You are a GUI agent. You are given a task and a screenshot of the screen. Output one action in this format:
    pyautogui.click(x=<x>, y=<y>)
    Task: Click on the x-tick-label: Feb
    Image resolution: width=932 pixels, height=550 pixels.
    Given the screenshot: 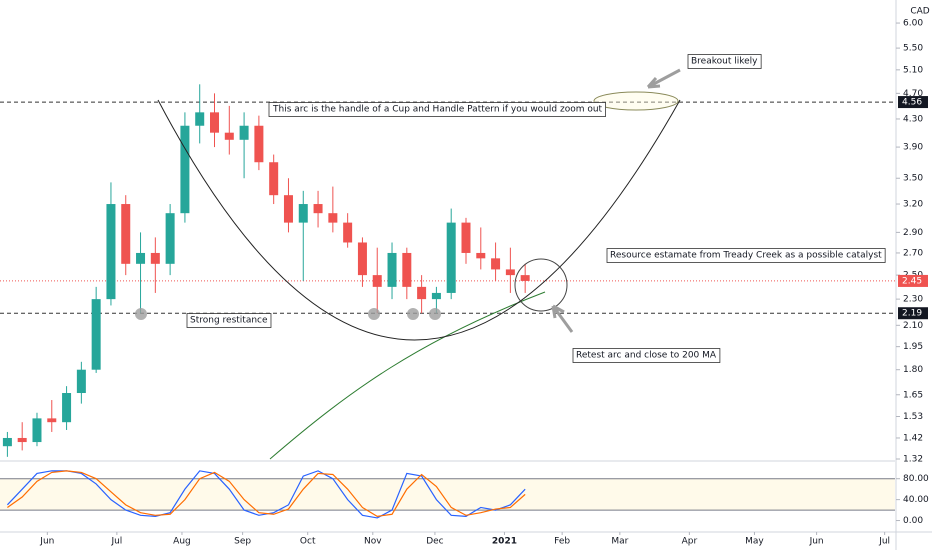 What is the action you would take?
    pyautogui.click(x=562, y=542)
    